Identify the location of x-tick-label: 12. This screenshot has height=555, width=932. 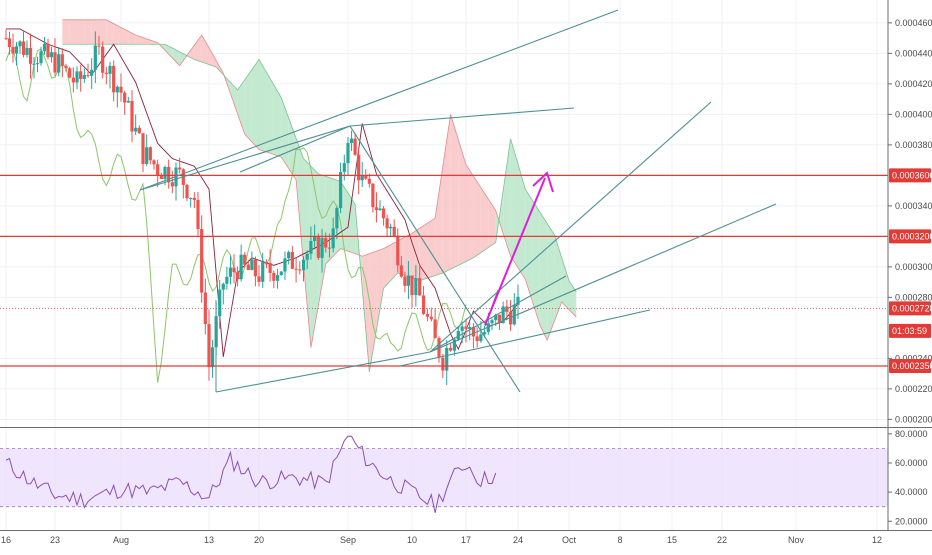
(877, 540).